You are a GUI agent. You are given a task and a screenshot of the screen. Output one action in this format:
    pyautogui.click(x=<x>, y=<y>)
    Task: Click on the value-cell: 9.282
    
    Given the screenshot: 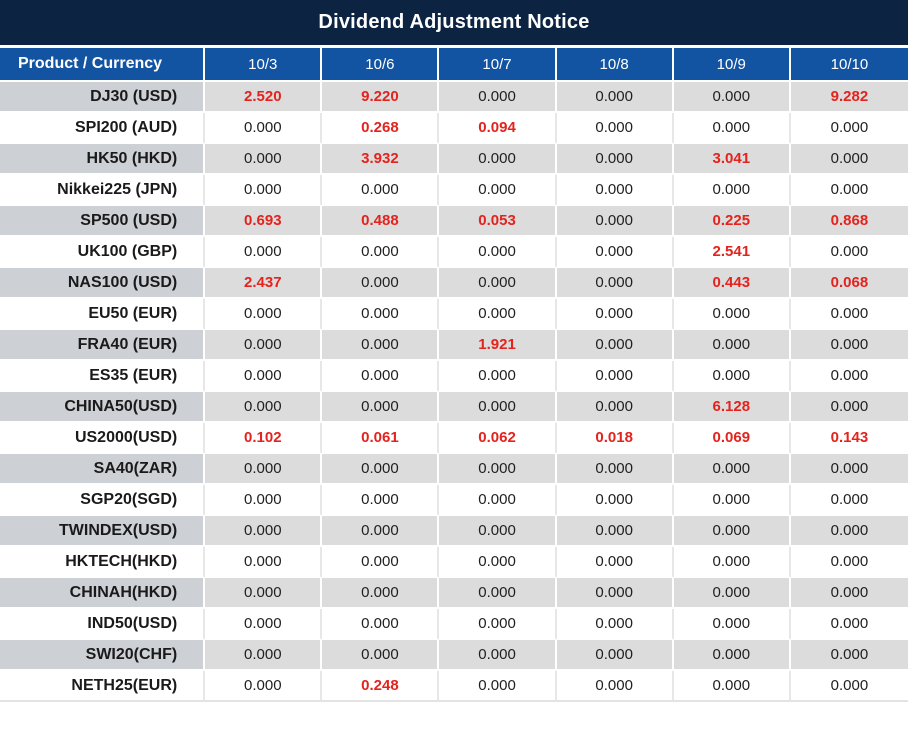 What is the action you would take?
    pyautogui.click(x=849, y=97)
    